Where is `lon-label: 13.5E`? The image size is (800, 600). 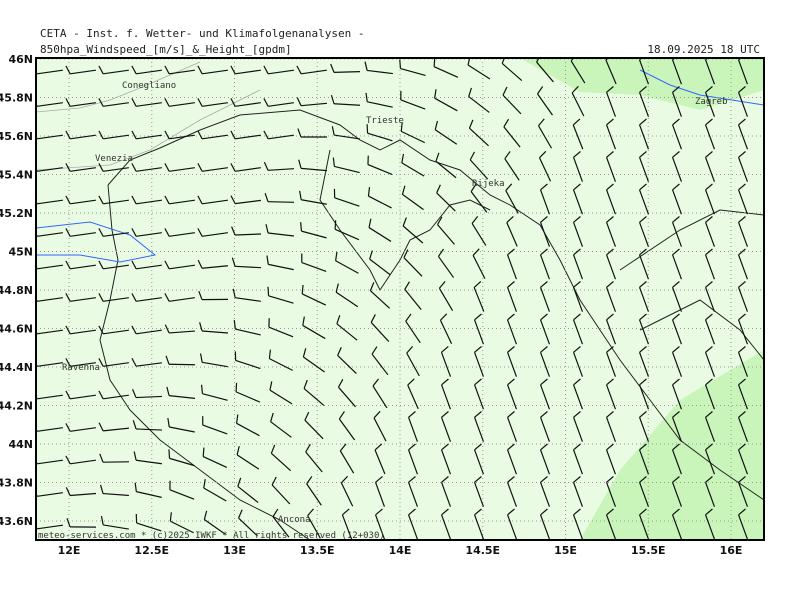
lon-label: 13.5E is located at coordinates (317, 550).